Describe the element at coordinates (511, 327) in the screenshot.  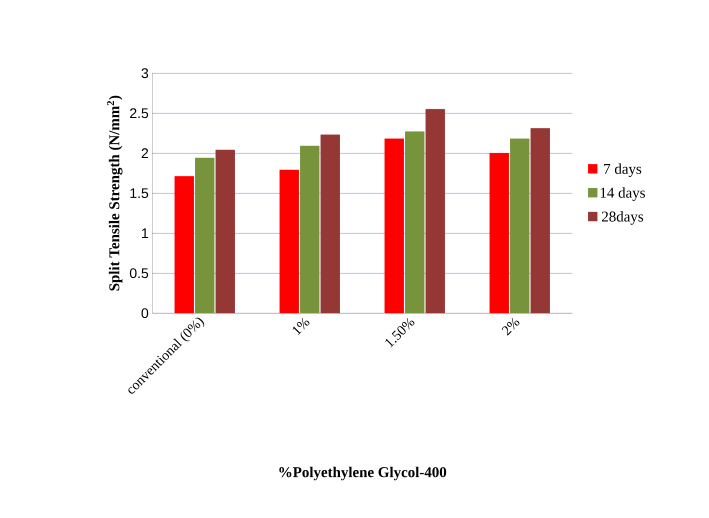
I see `x-tick-label: 2%` at that location.